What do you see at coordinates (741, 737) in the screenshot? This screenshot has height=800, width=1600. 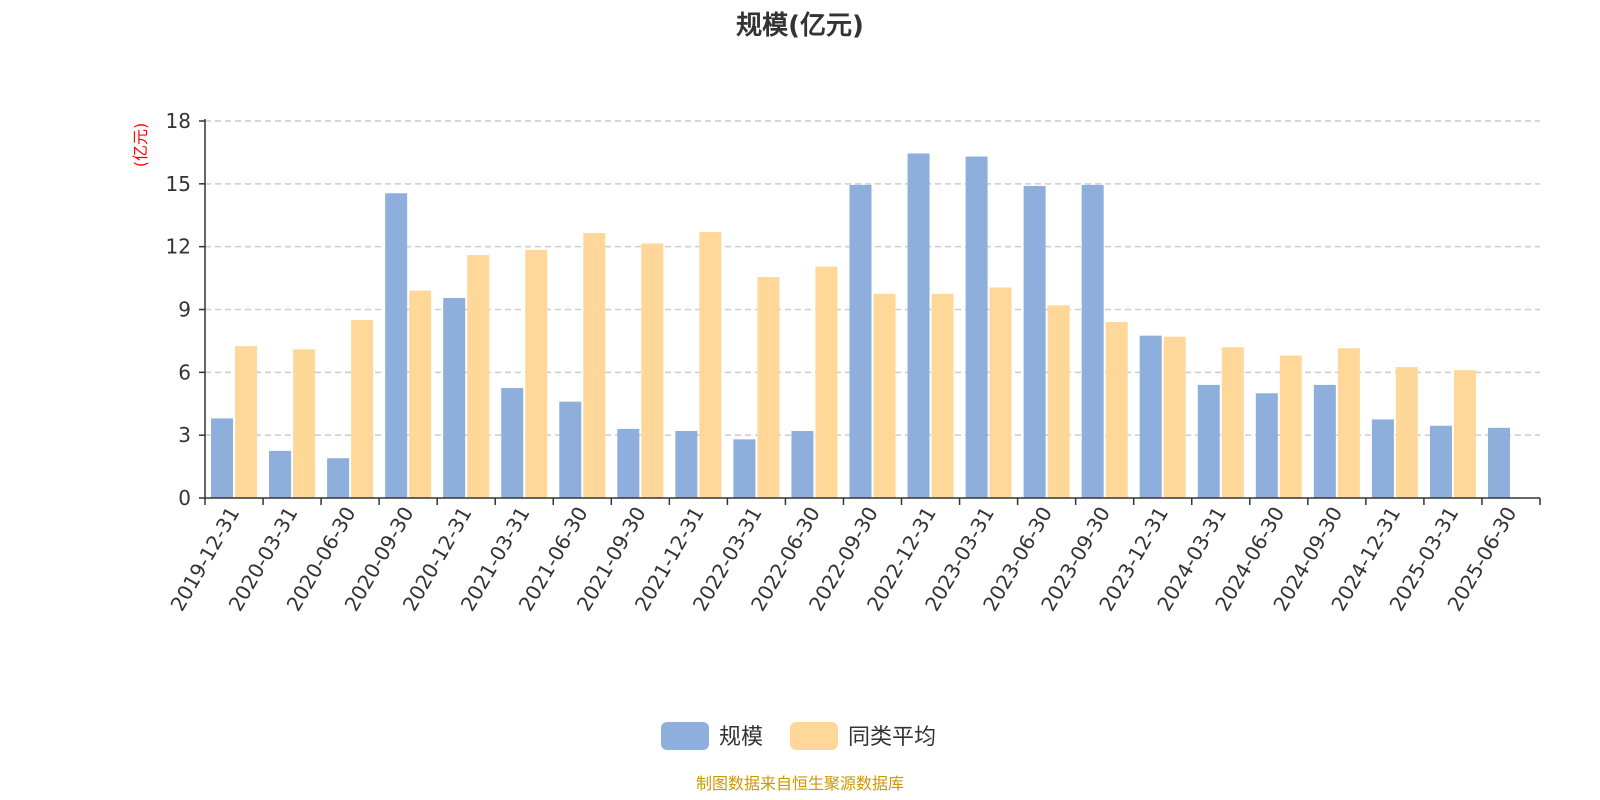 I see `legend-label: 规模` at bounding box center [741, 737].